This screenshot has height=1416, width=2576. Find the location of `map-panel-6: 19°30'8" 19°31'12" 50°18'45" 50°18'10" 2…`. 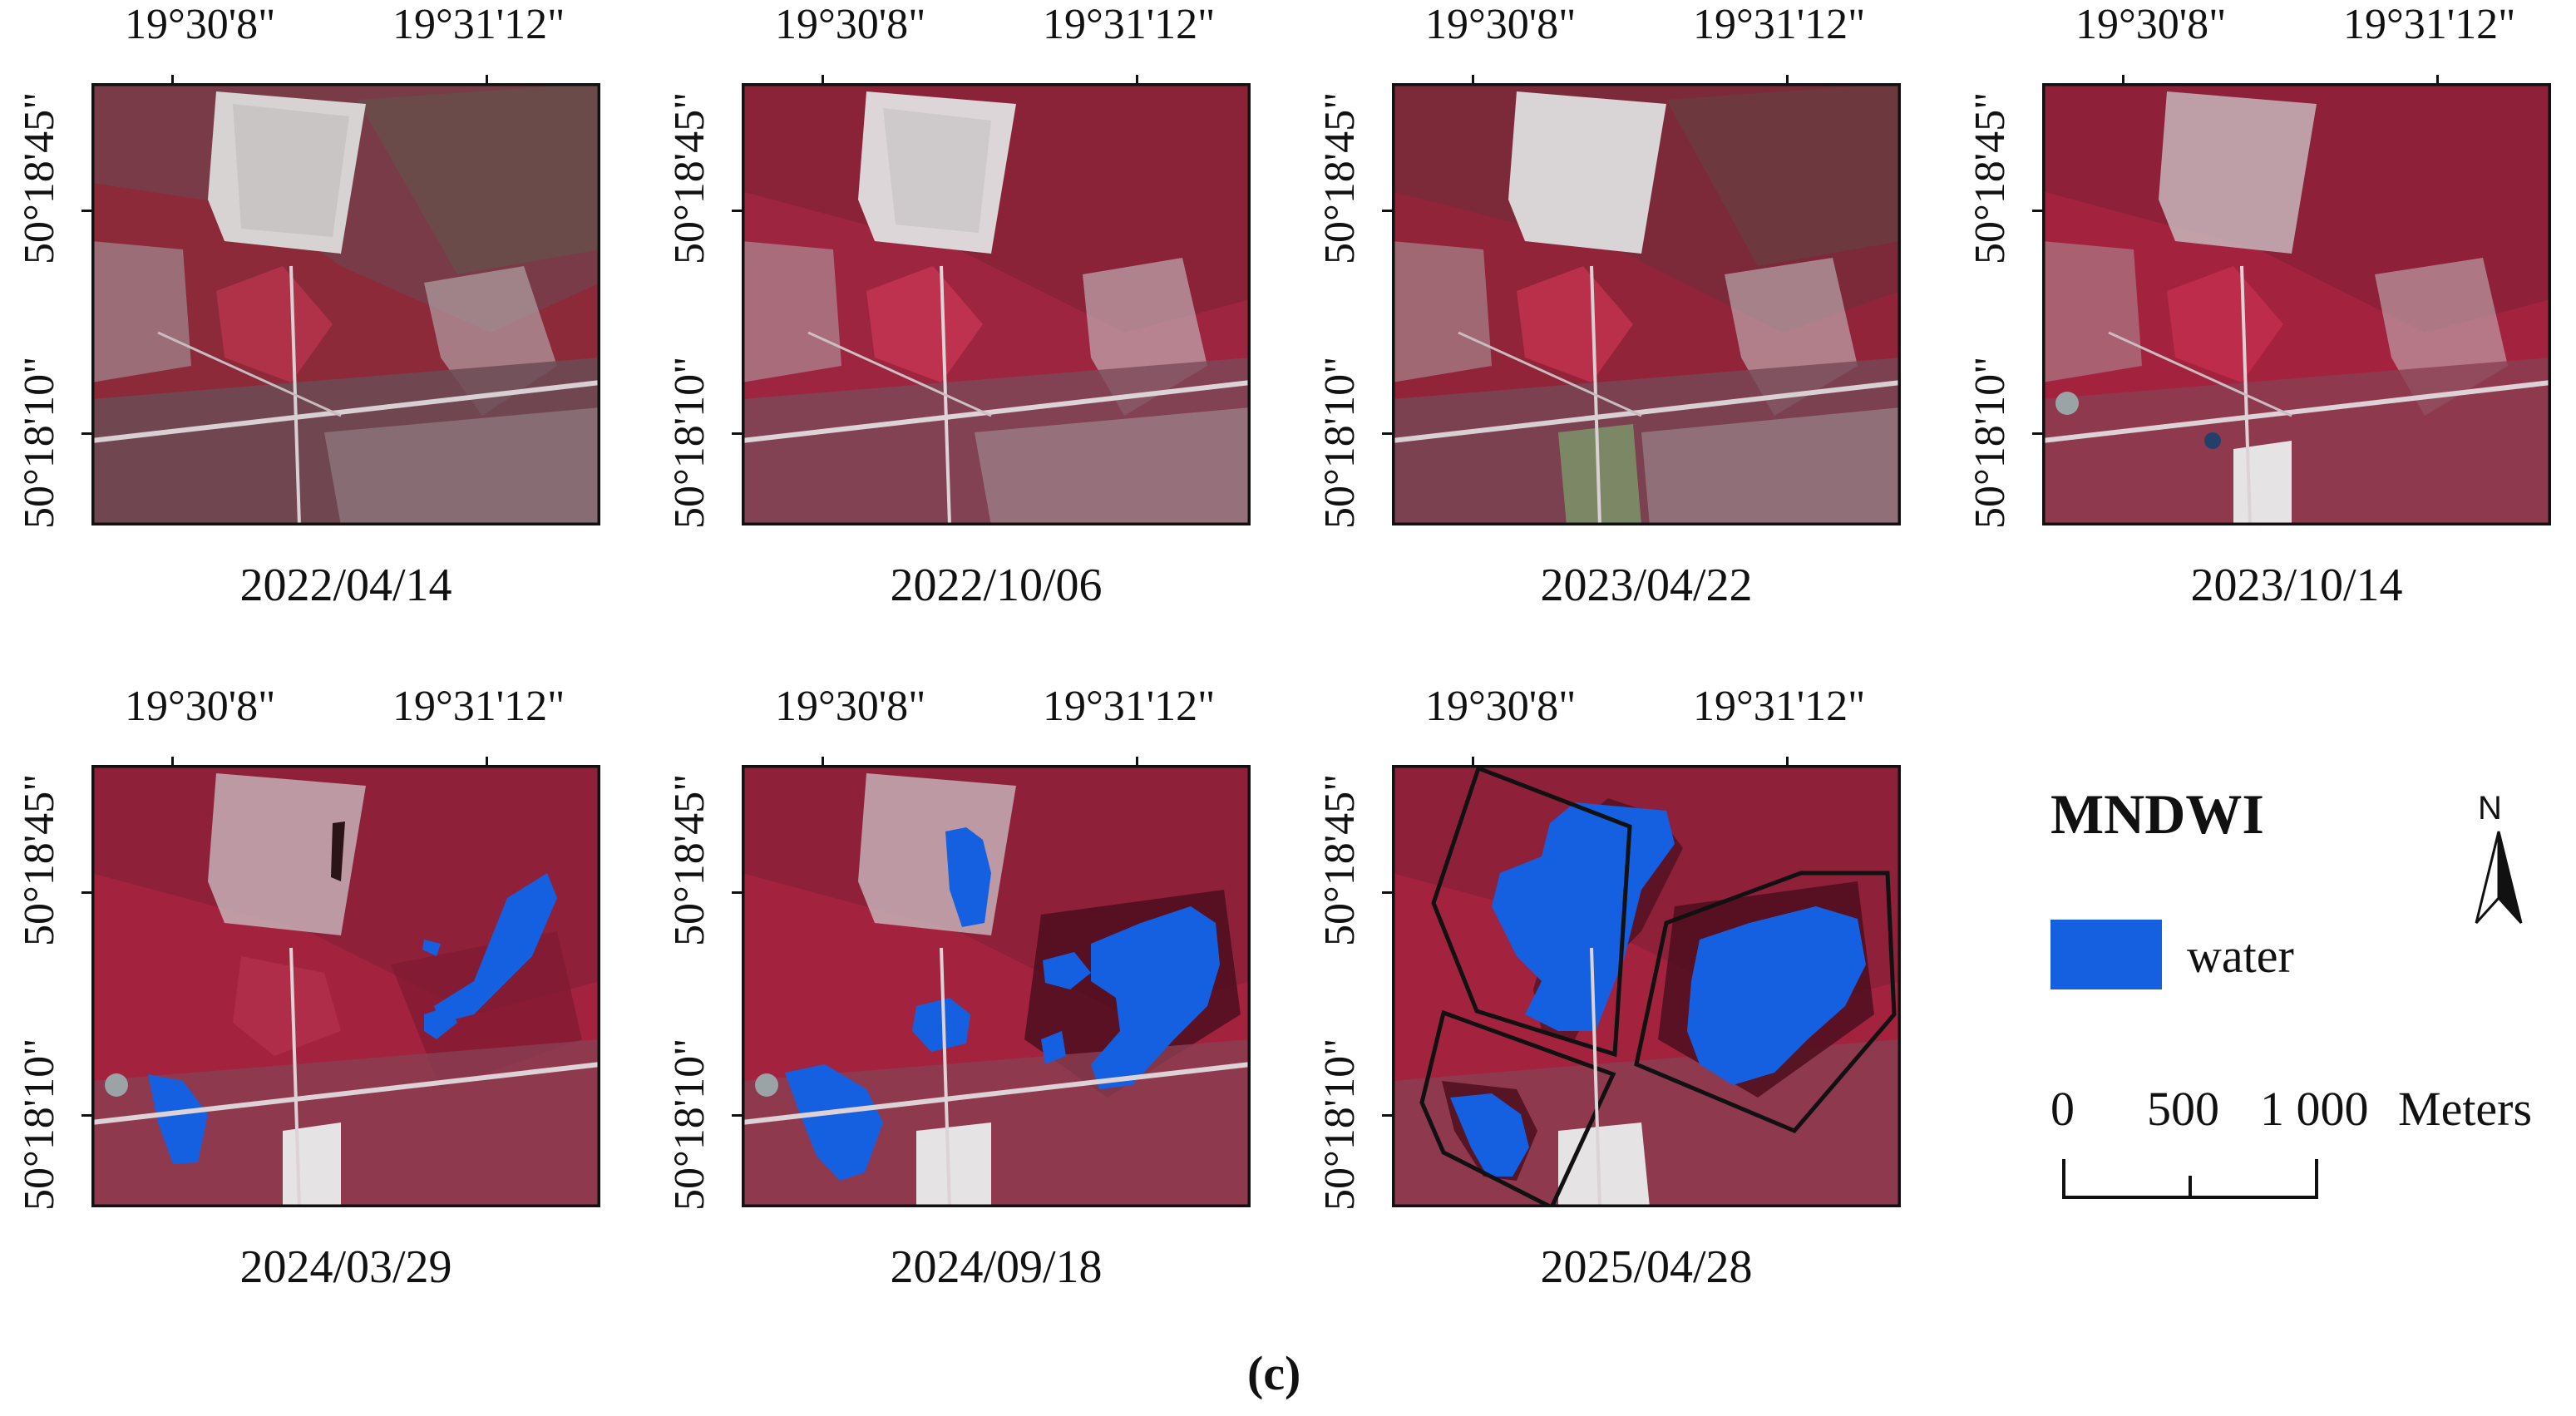

map-panel-6: 19°30'8" 19°31'12" 50°18'45" 50°18'10" 2… is located at coordinates (950, 998).